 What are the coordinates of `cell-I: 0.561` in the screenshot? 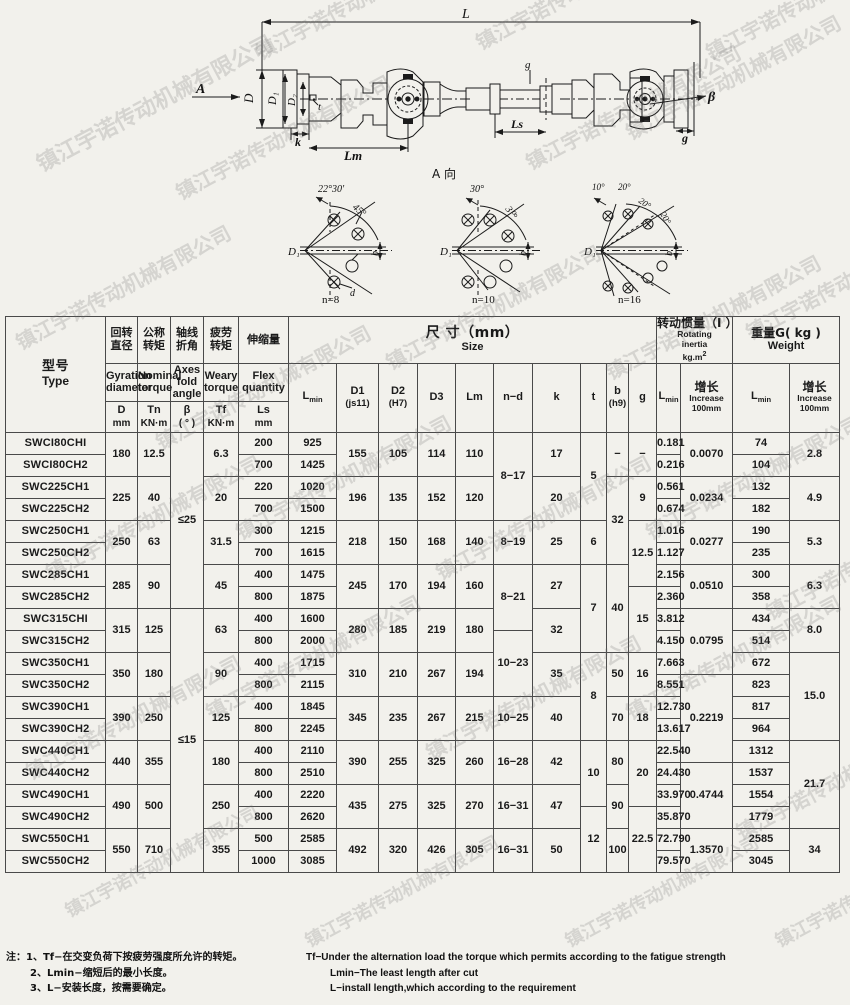 It's located at (670, 487).